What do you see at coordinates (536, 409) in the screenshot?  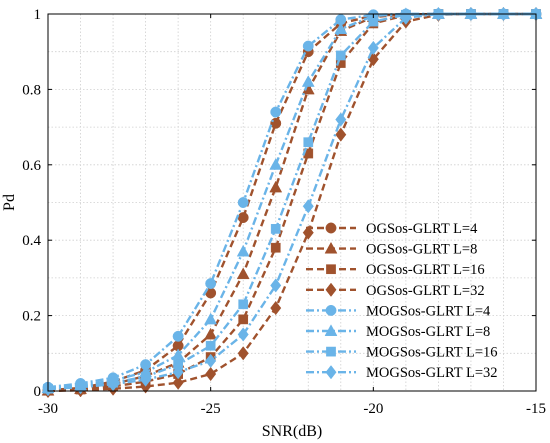 I see `x-tick-label: -15` at bounding box center [536, 409].